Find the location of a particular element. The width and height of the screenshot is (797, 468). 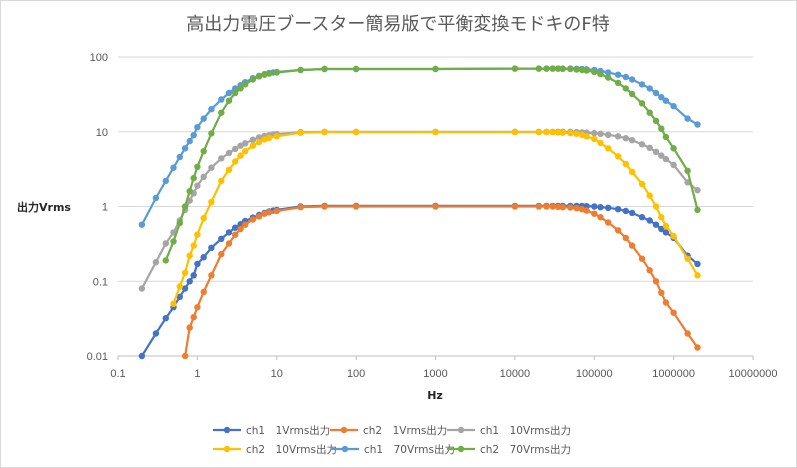

y-tick-label: 0.01 is located at coordinates (97, 357).